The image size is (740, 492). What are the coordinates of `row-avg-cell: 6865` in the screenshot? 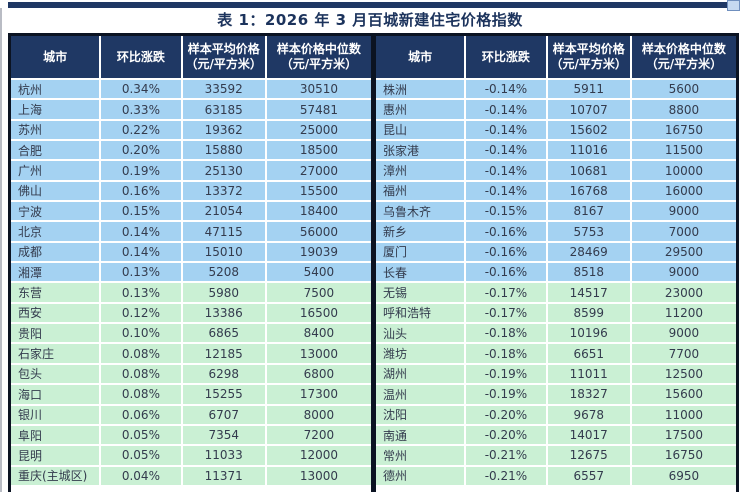 It's located at (223, 333).